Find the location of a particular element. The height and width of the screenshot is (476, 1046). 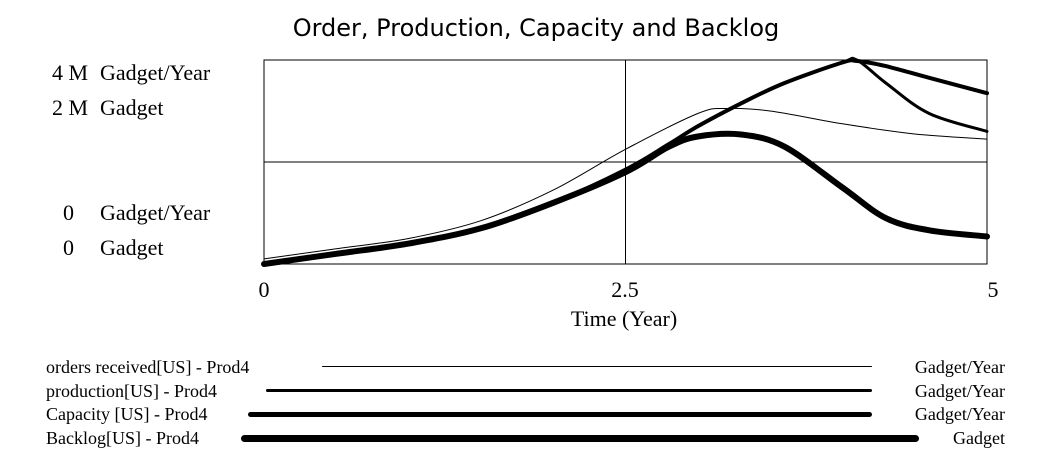

y-axis-min-1-unit: Gadget is located at coordinates (132, 247).